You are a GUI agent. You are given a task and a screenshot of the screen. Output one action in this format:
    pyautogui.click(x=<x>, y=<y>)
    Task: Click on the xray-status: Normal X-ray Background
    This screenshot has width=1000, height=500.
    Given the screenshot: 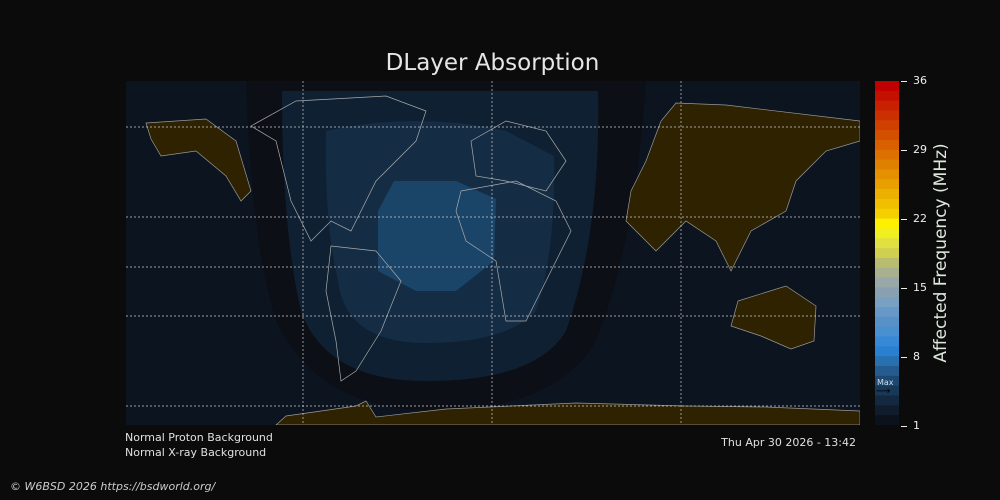 What is the action you would take?
    pyautogui.click(x=196, y=452)
    